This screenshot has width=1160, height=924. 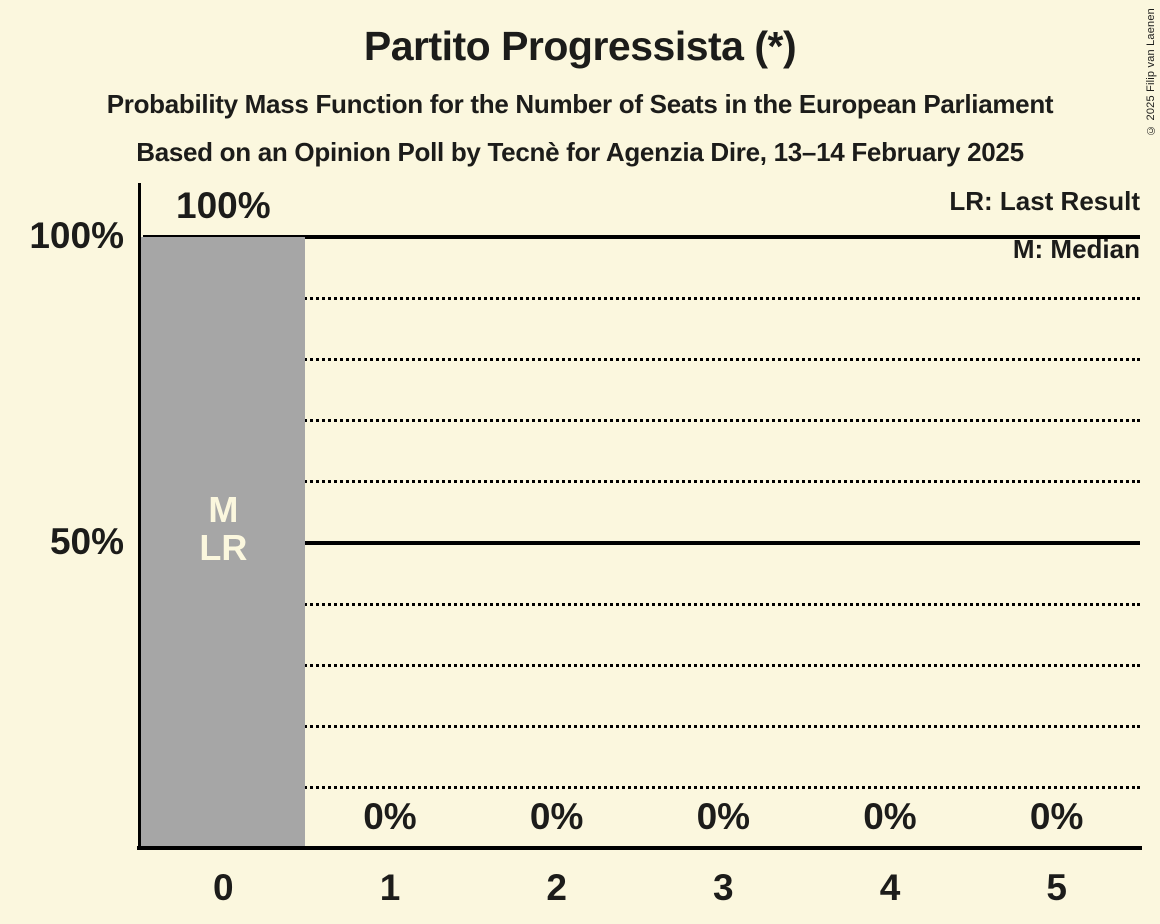 I want to click on bar-annotation-line: M, so click(x=223, y=509).